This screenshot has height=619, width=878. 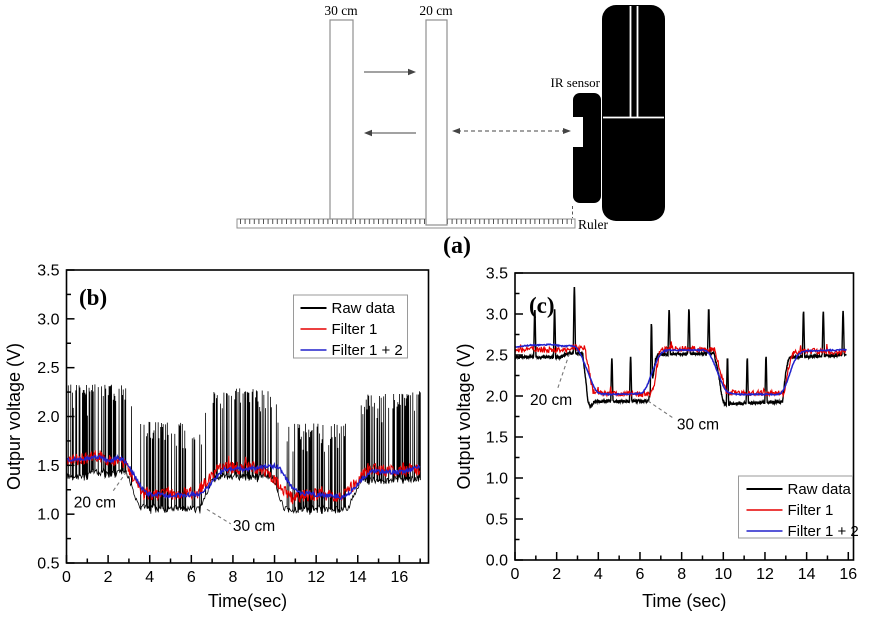 What do you see at coordinates (497, 561) in the screenshot?
I see `y-tick-label: 0.0` at bounding box center [497, 561].